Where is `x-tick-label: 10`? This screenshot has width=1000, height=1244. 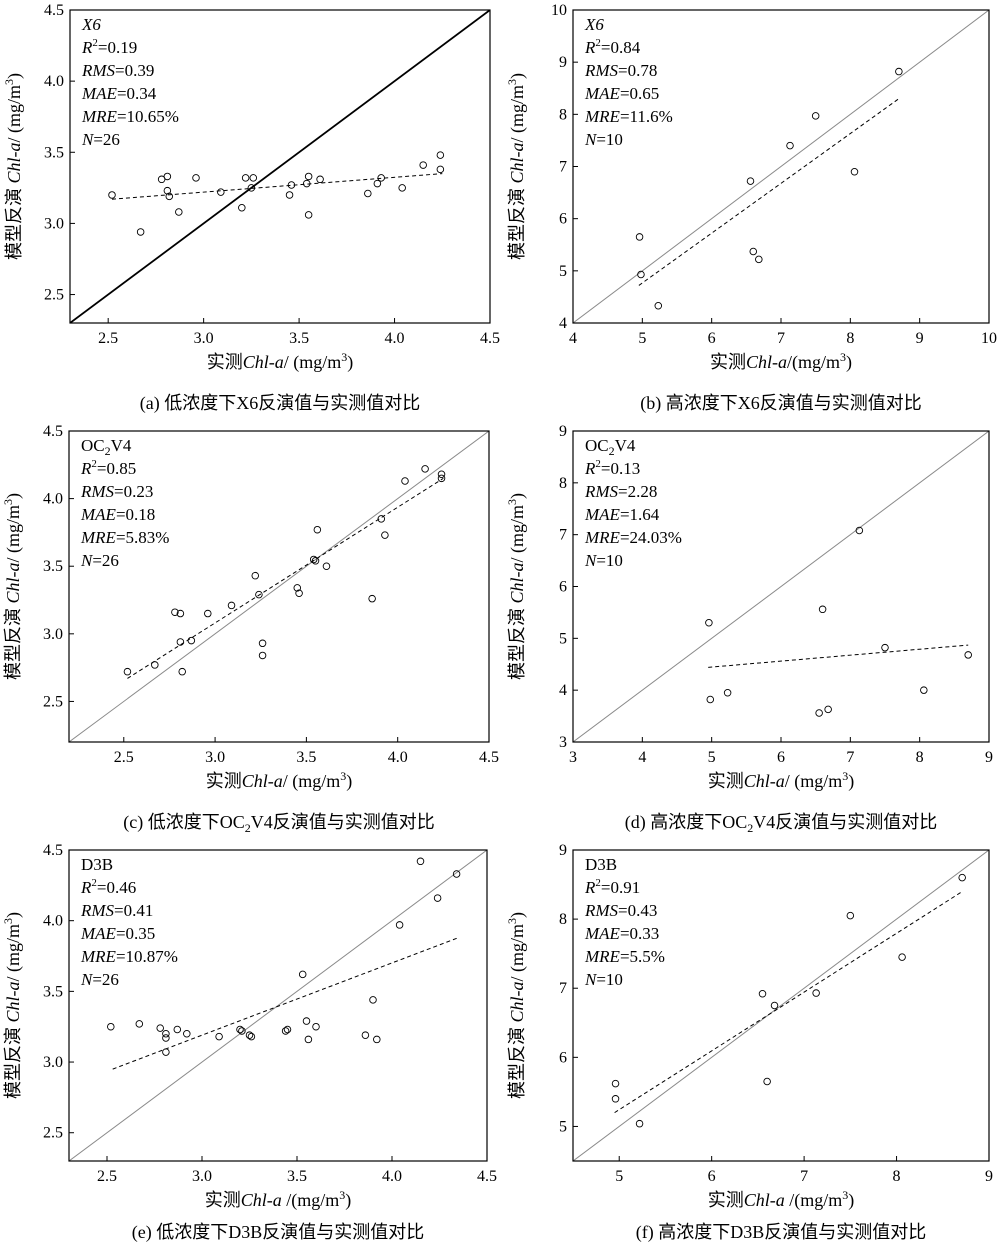 x-tick-label: 10 is located at coordinates (989, 338).